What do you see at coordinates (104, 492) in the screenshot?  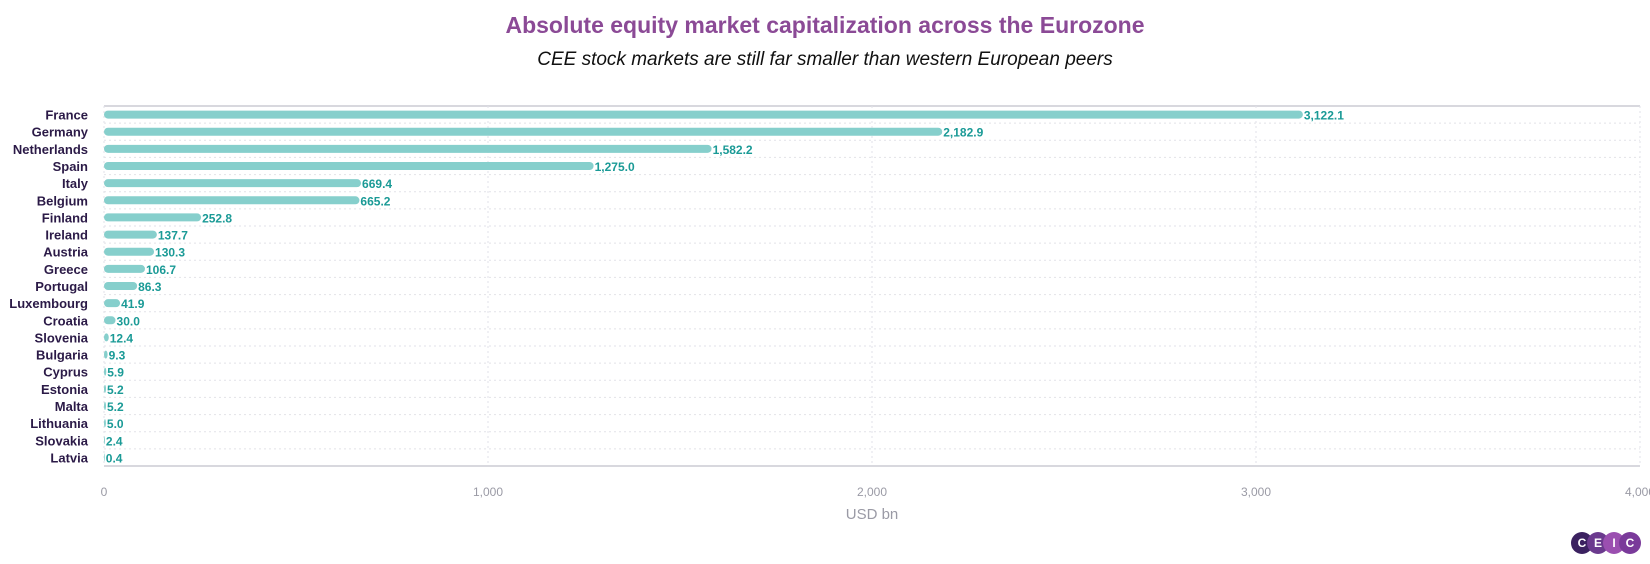 I see `x-tick-label: 0` at bounding box center [104, 492].